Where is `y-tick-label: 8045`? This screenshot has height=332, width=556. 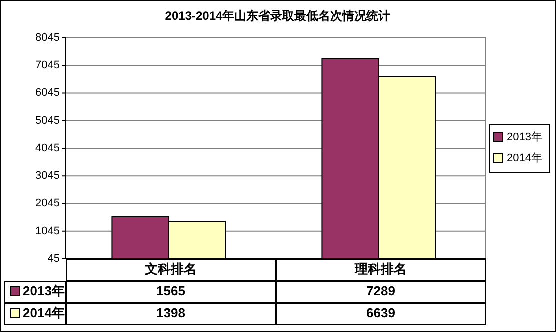 y-tick-label: 8045 is located at coordinates (48, 38).